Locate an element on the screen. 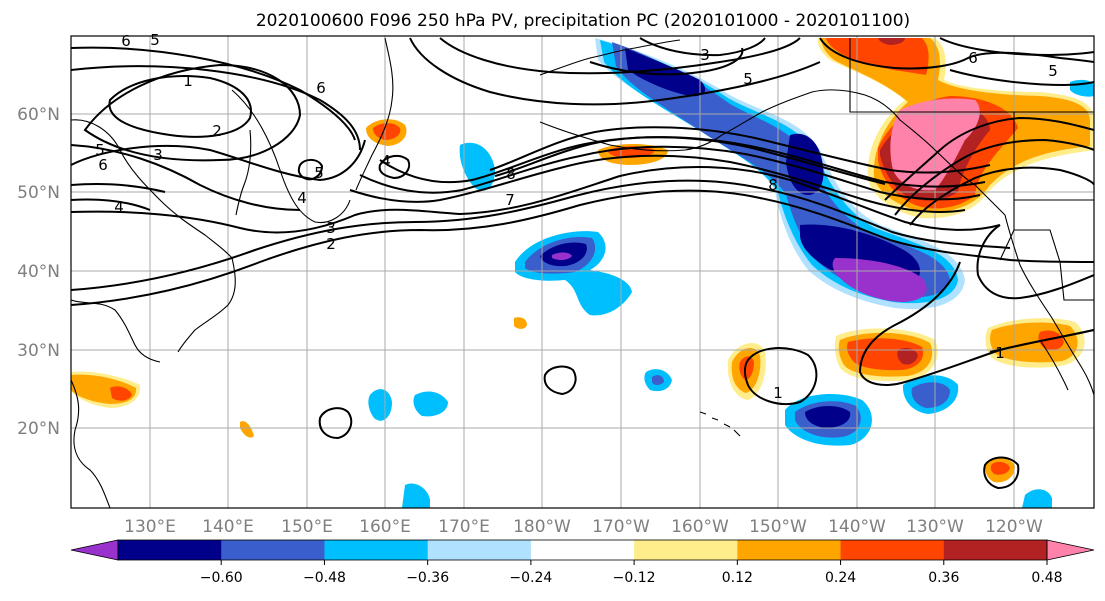  pc-positive-central-1-red is located at coordinates (746, 368).